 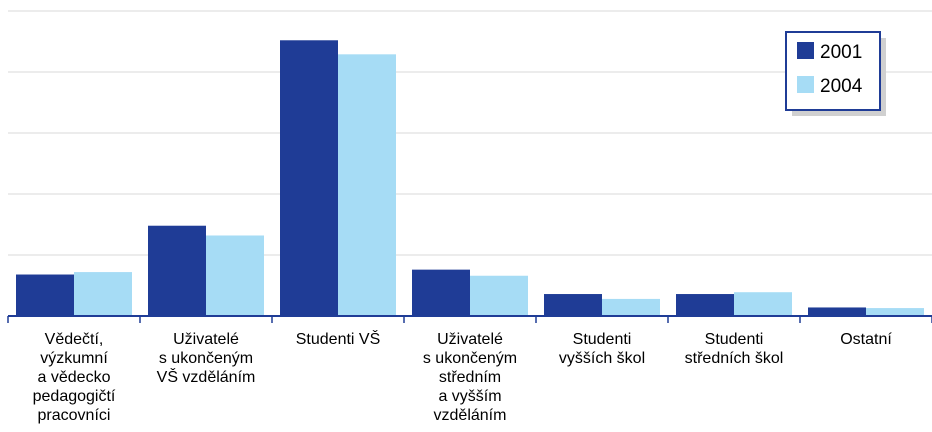 I want to click on category-label-line: VŠ vzděláním, so click(x=206, y=376).